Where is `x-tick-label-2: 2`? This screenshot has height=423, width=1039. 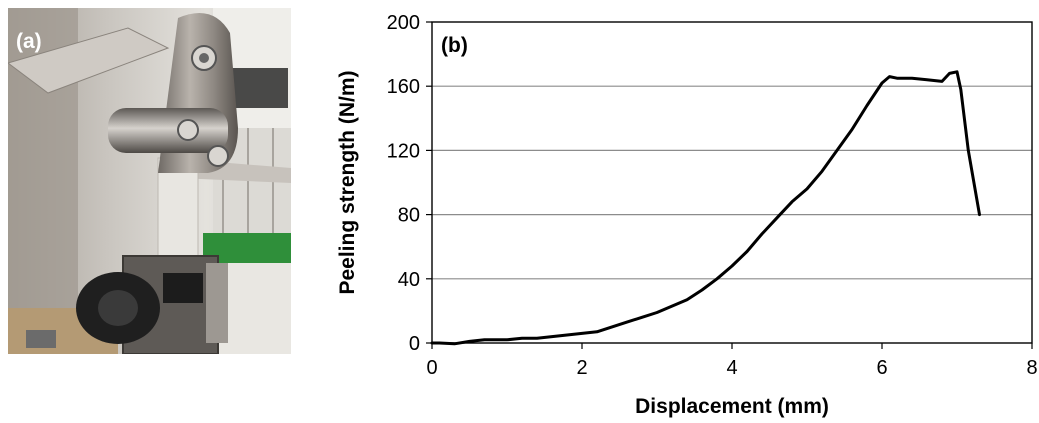 x-tick-label-2: 2 is located at coordinates (581, 368).